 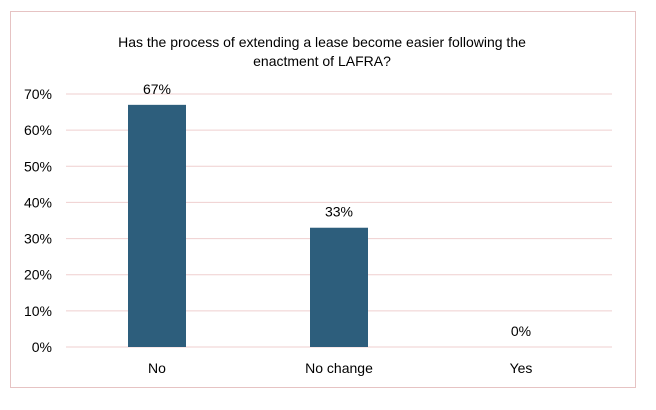 I want to click on x-tick-label: No, so click(x=157, y=368).